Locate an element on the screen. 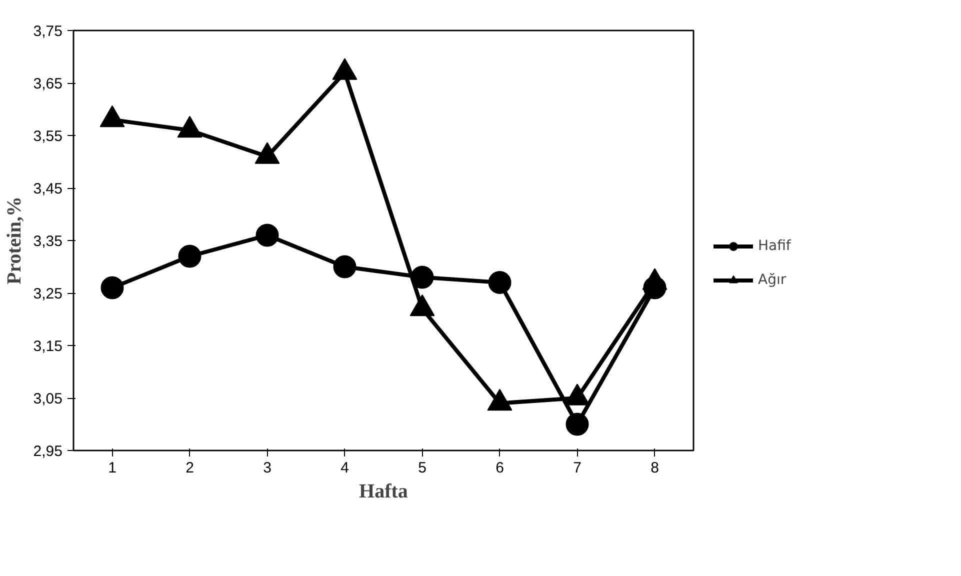 The image size is (961, 576). y-tick-label: 3,15 is located at coordinates (48, 346).